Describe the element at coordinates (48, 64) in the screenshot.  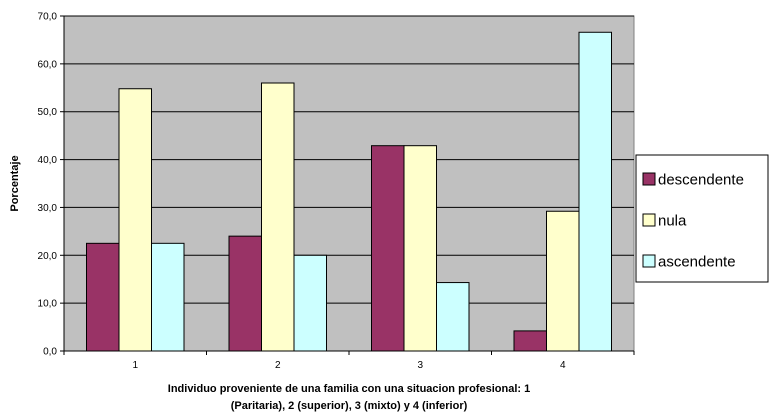
I see `y-tick-label: 60,0` at that location.